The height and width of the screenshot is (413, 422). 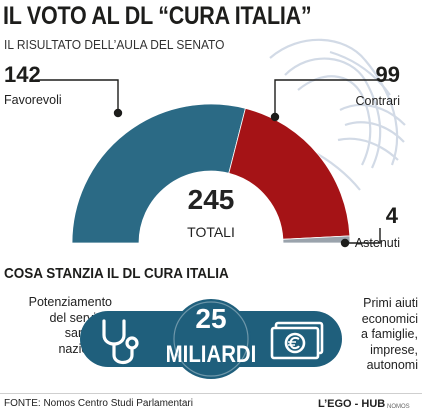 I want to click on amount-value: 25, so click(x=211, y=318).